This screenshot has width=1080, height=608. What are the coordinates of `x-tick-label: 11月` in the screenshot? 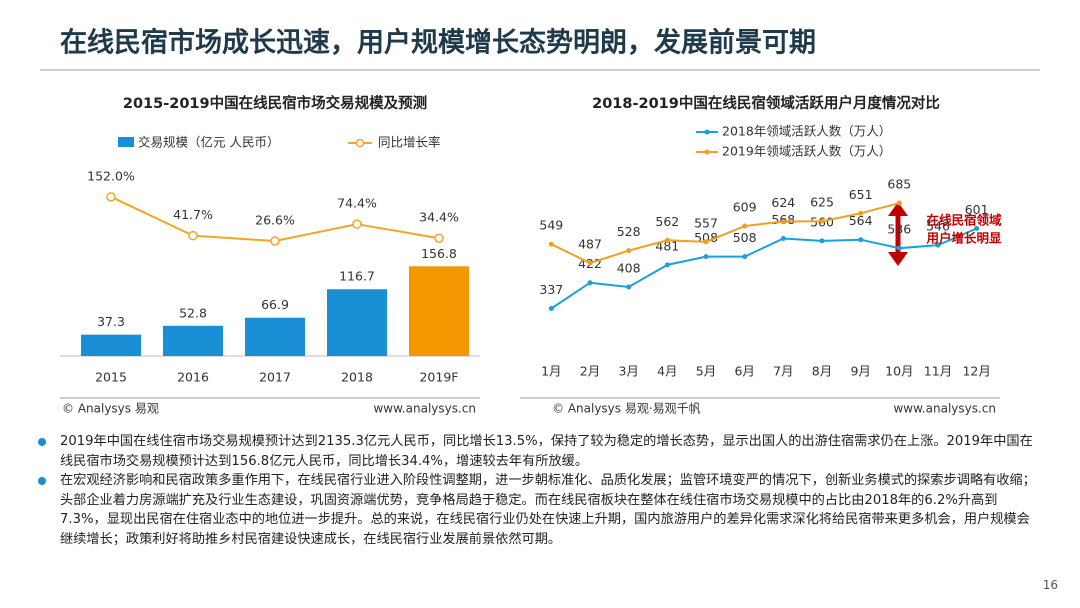 It's located at (938, 371).